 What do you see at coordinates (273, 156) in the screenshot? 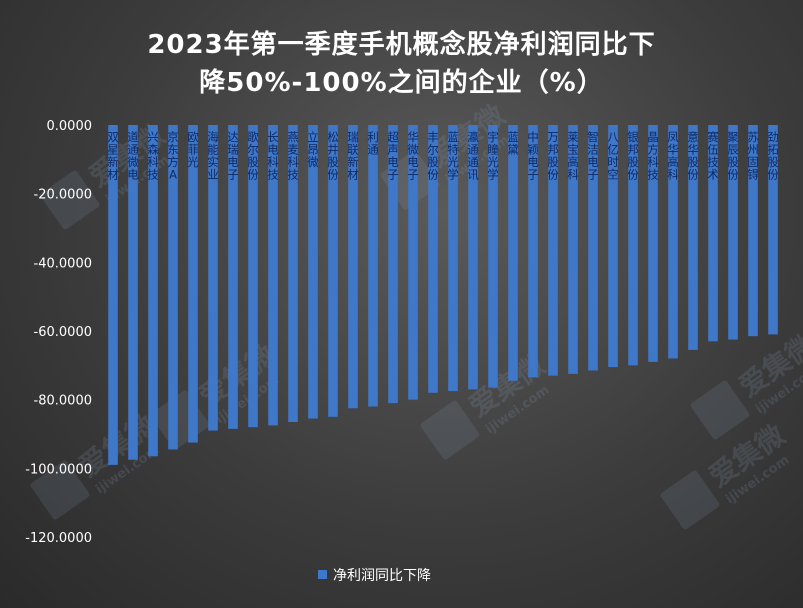
I see `category-label: 长电科技` at bounding box center [273, 156].